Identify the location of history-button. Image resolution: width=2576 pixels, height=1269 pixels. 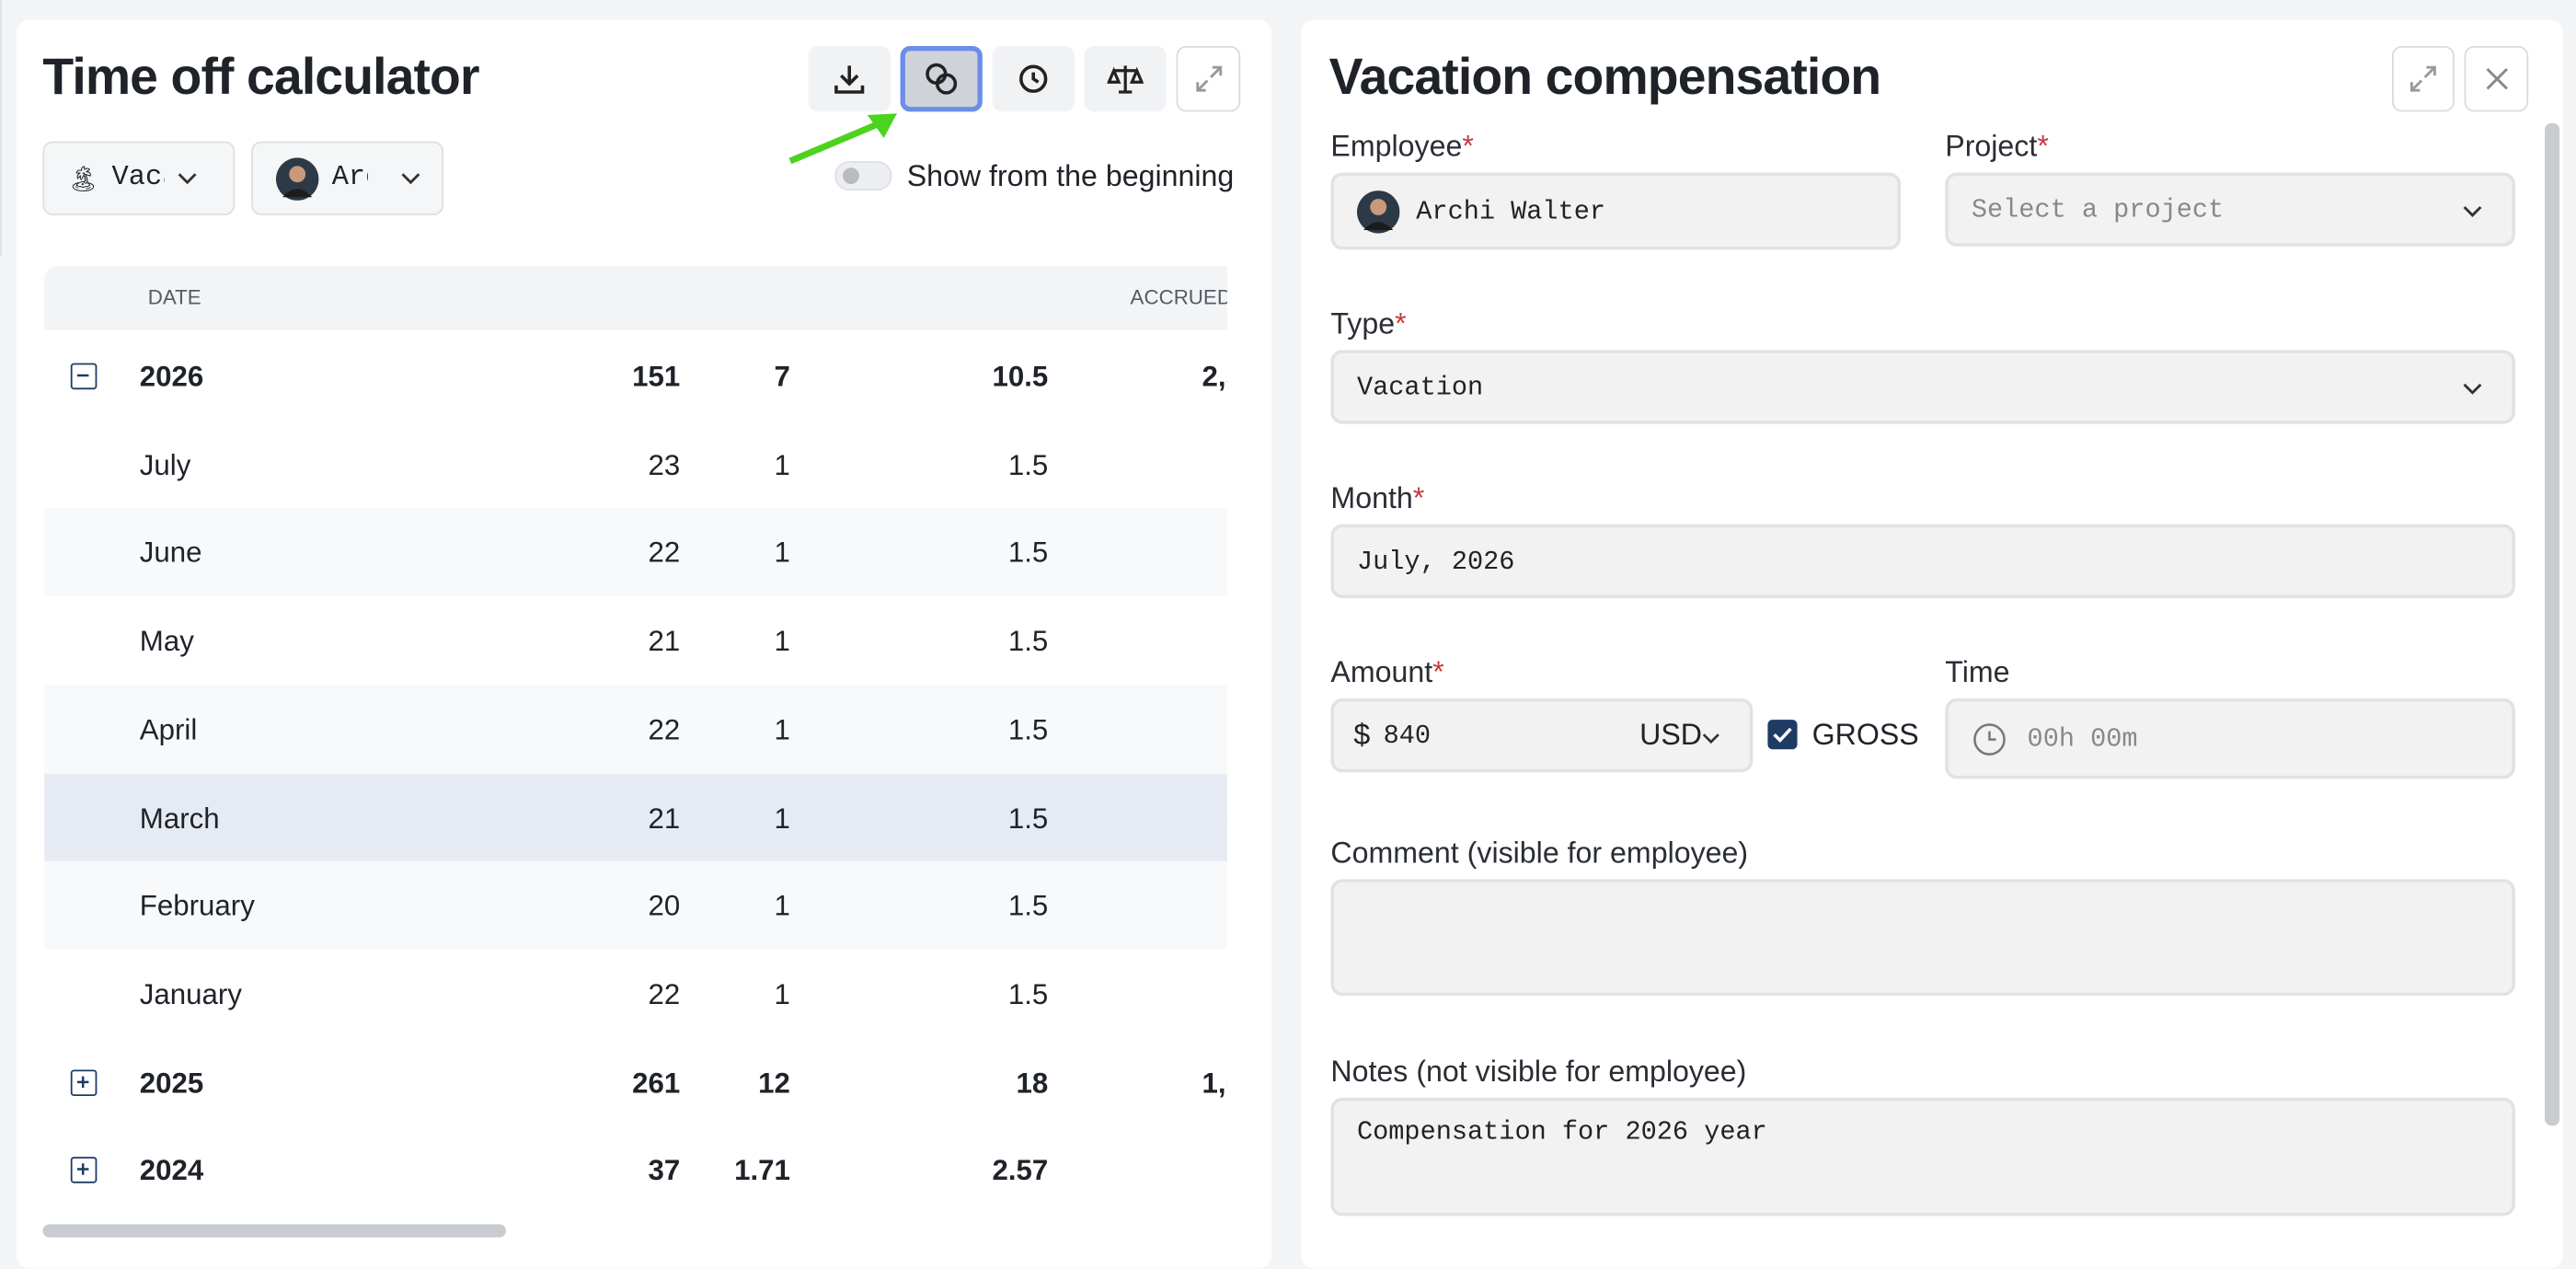
(1033, 78).